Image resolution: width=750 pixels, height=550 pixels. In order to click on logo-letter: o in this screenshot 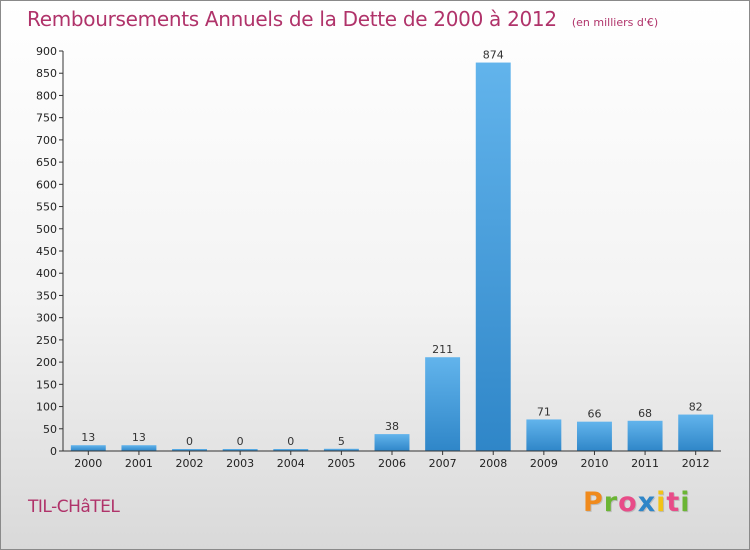, I will do `click(628, 502)`.